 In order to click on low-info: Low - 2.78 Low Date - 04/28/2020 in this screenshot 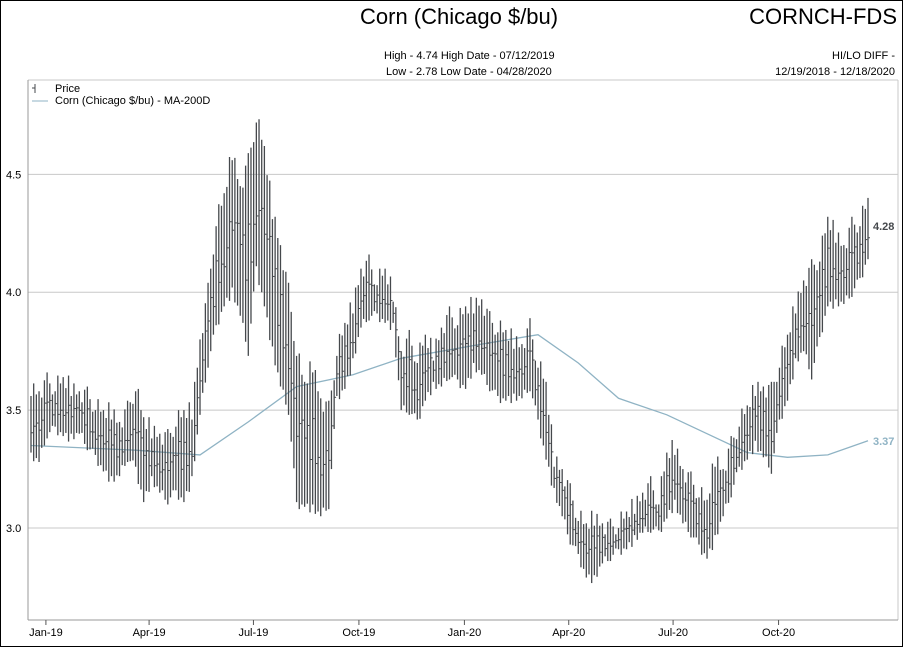, I will do `click(469, 72)`.